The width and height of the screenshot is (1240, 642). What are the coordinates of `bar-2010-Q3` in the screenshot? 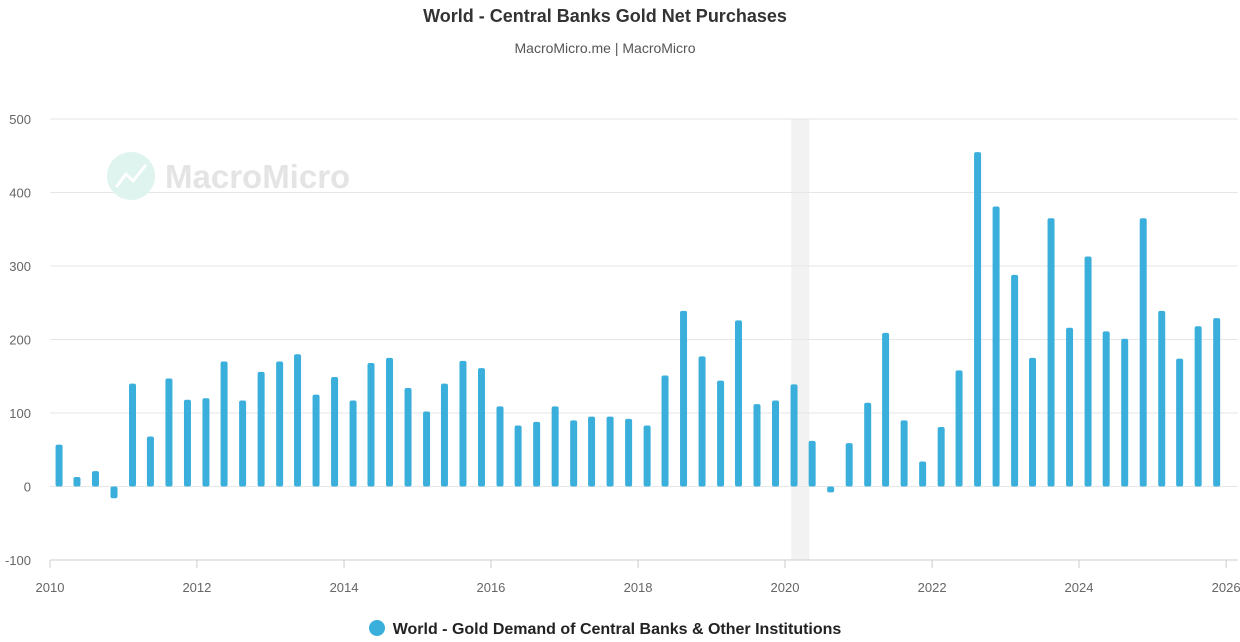 It's located at (95, 479).